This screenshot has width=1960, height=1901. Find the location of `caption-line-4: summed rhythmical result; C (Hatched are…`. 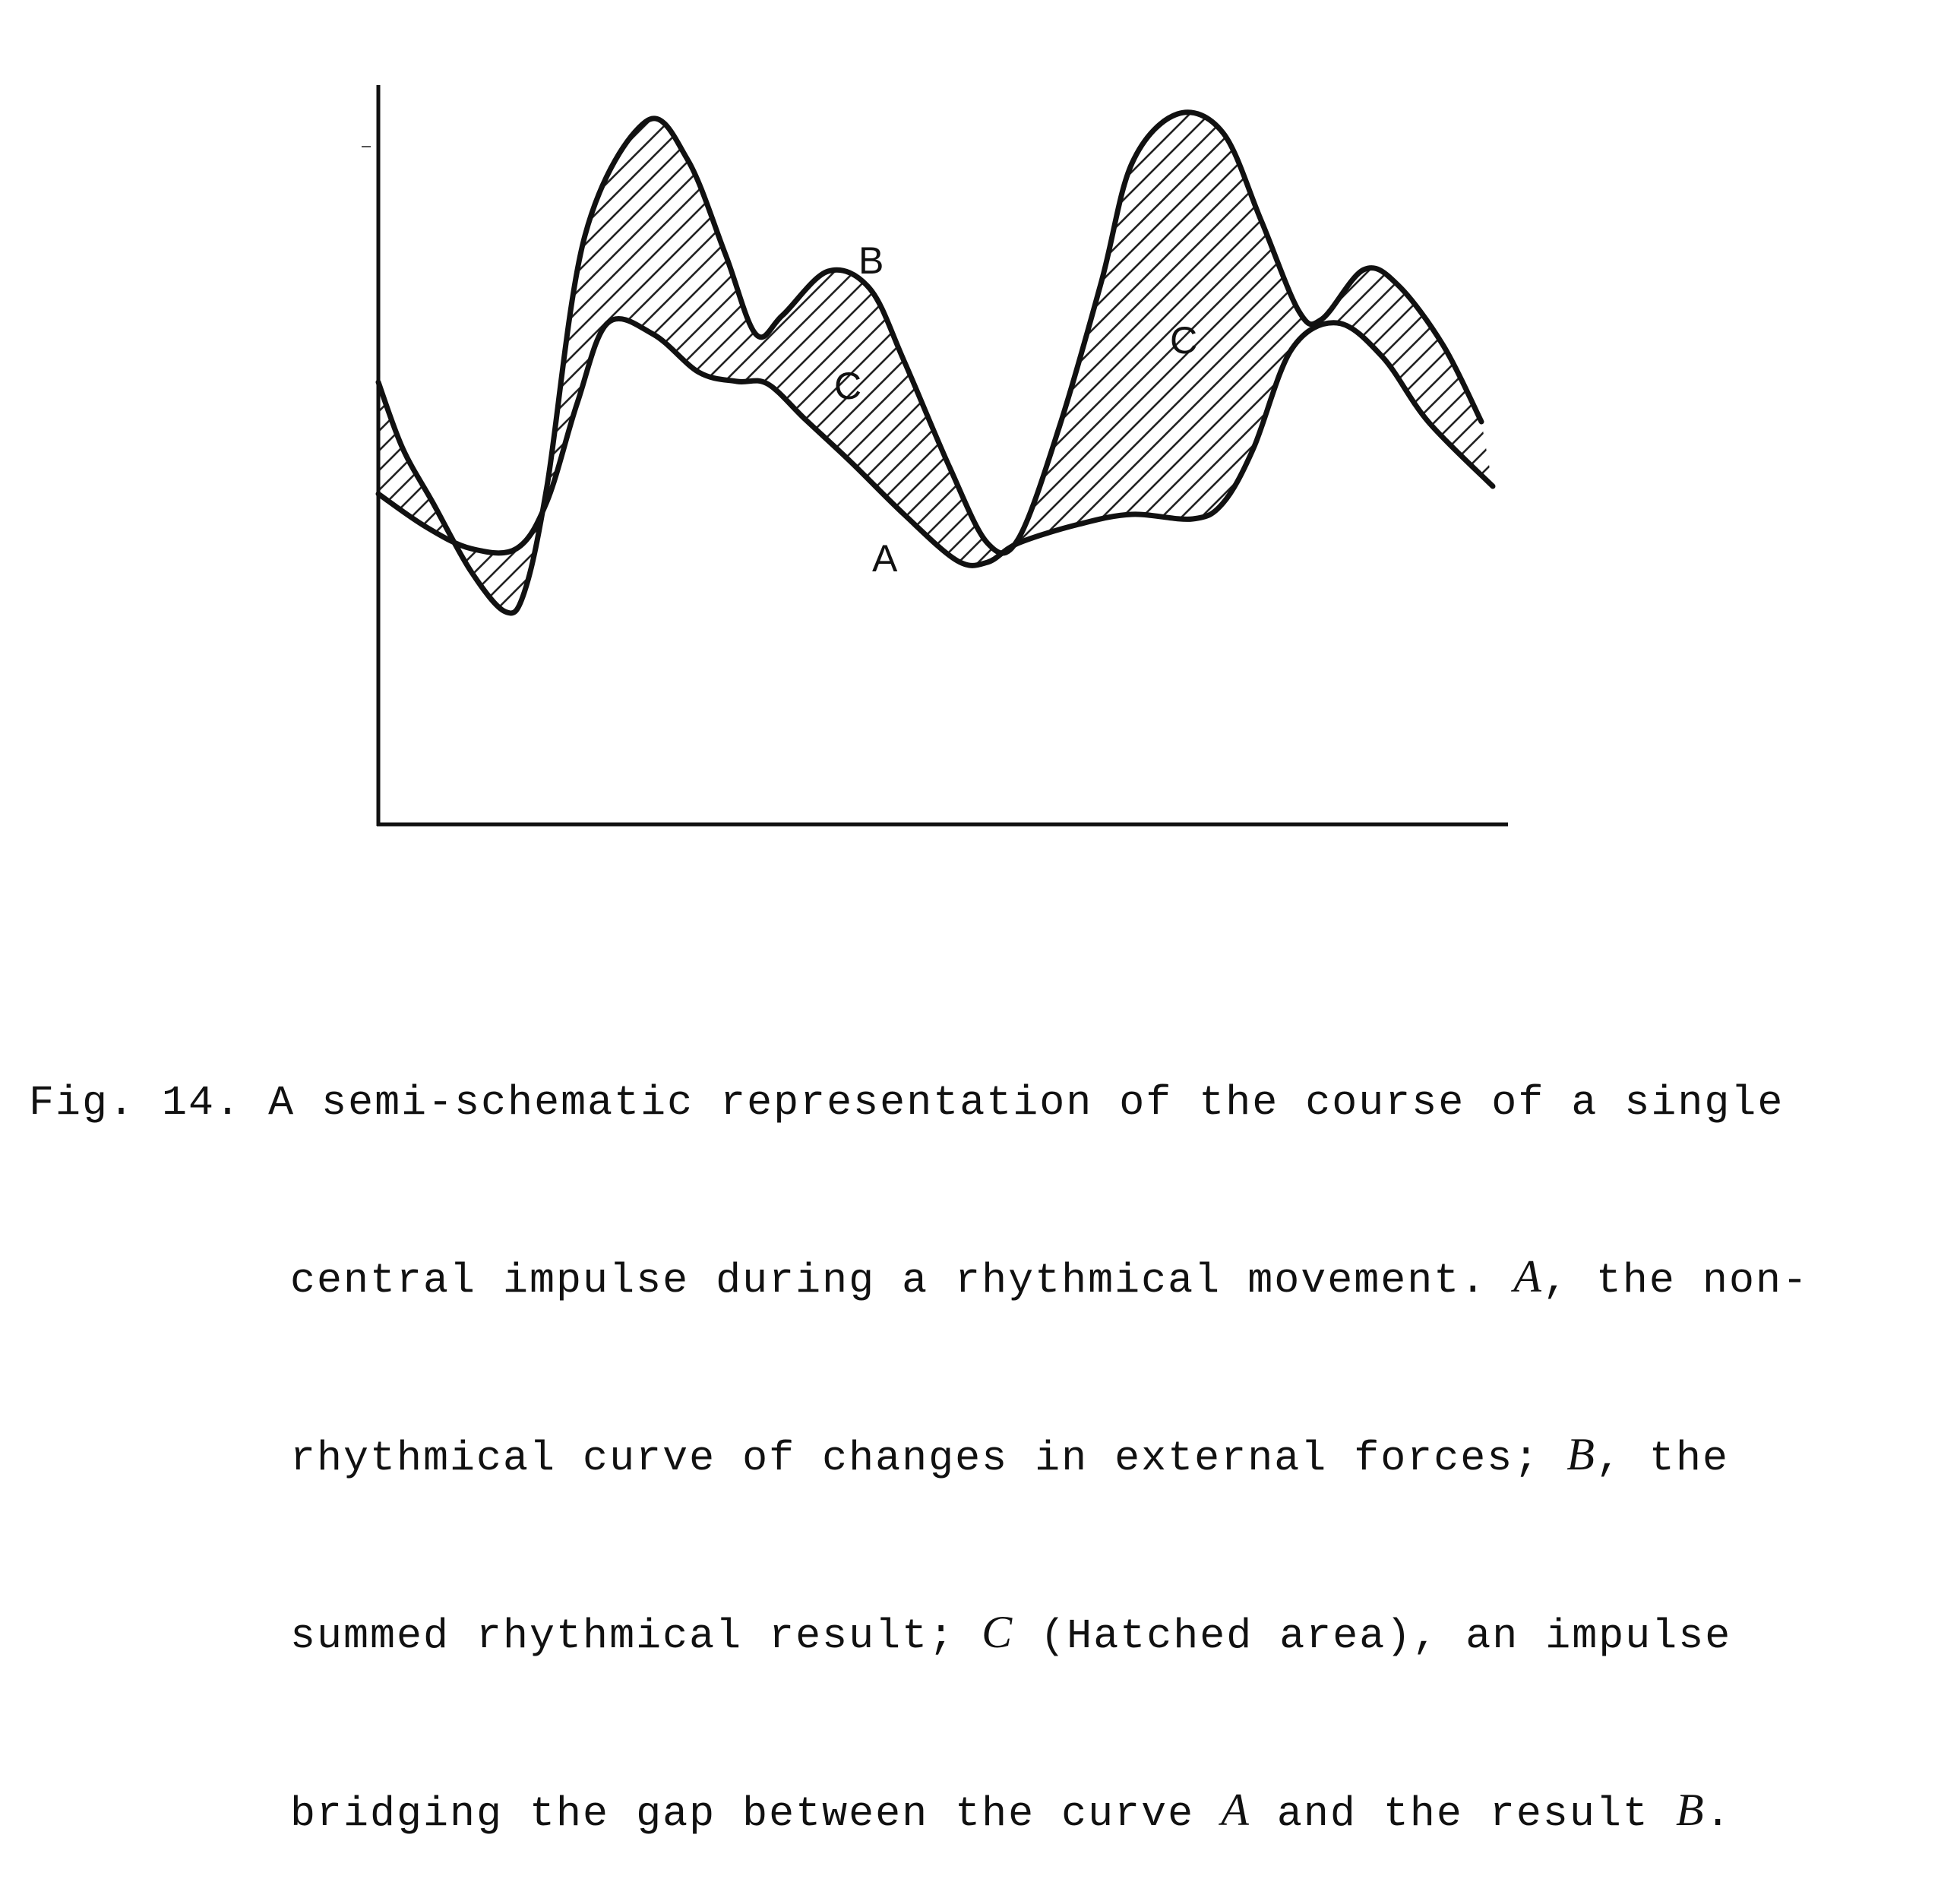

caption-line-4: summed rhythmical result; C (Hatched are… is located at coordinates (986, 1634).